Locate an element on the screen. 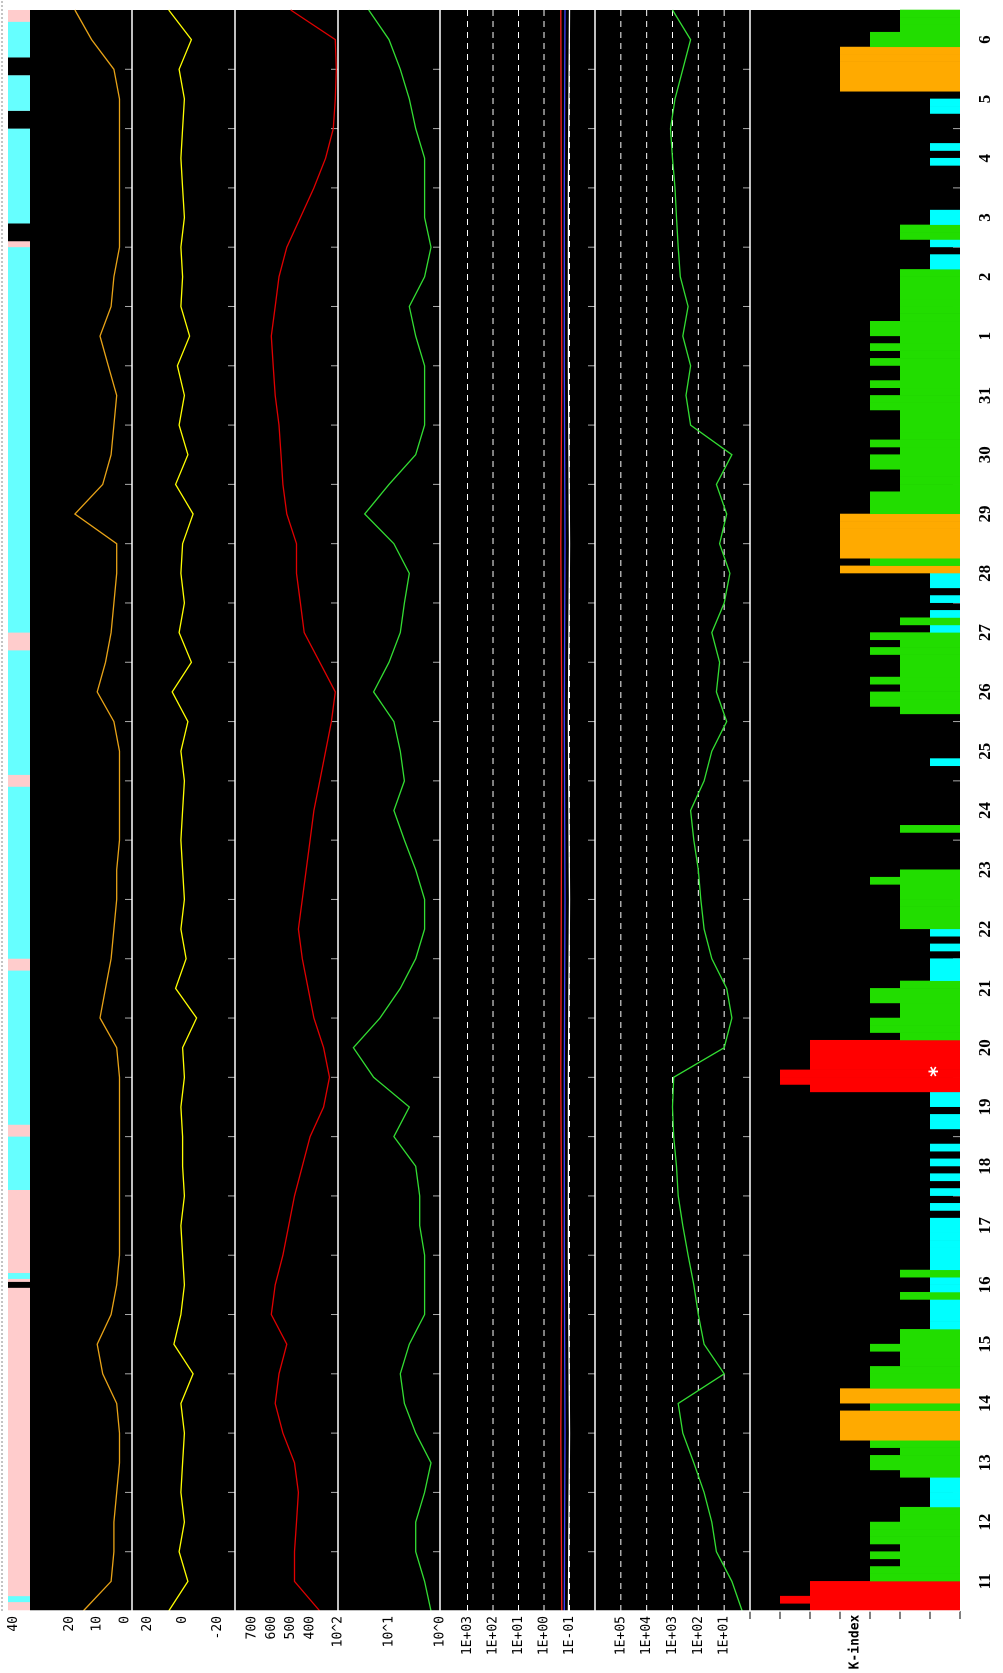 This screenshot has height=1673, width=1003. y-tick-label: 1E+01 is located at coordinates (518, 1635).